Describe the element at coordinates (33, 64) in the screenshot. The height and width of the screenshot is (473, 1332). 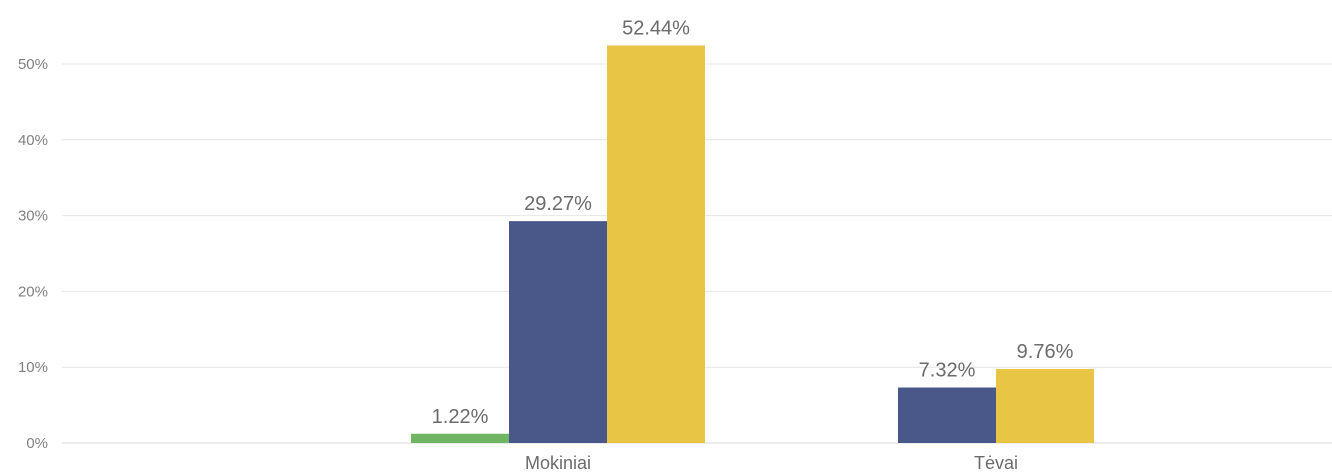
I see `y-tick-label: 50%` at that location.